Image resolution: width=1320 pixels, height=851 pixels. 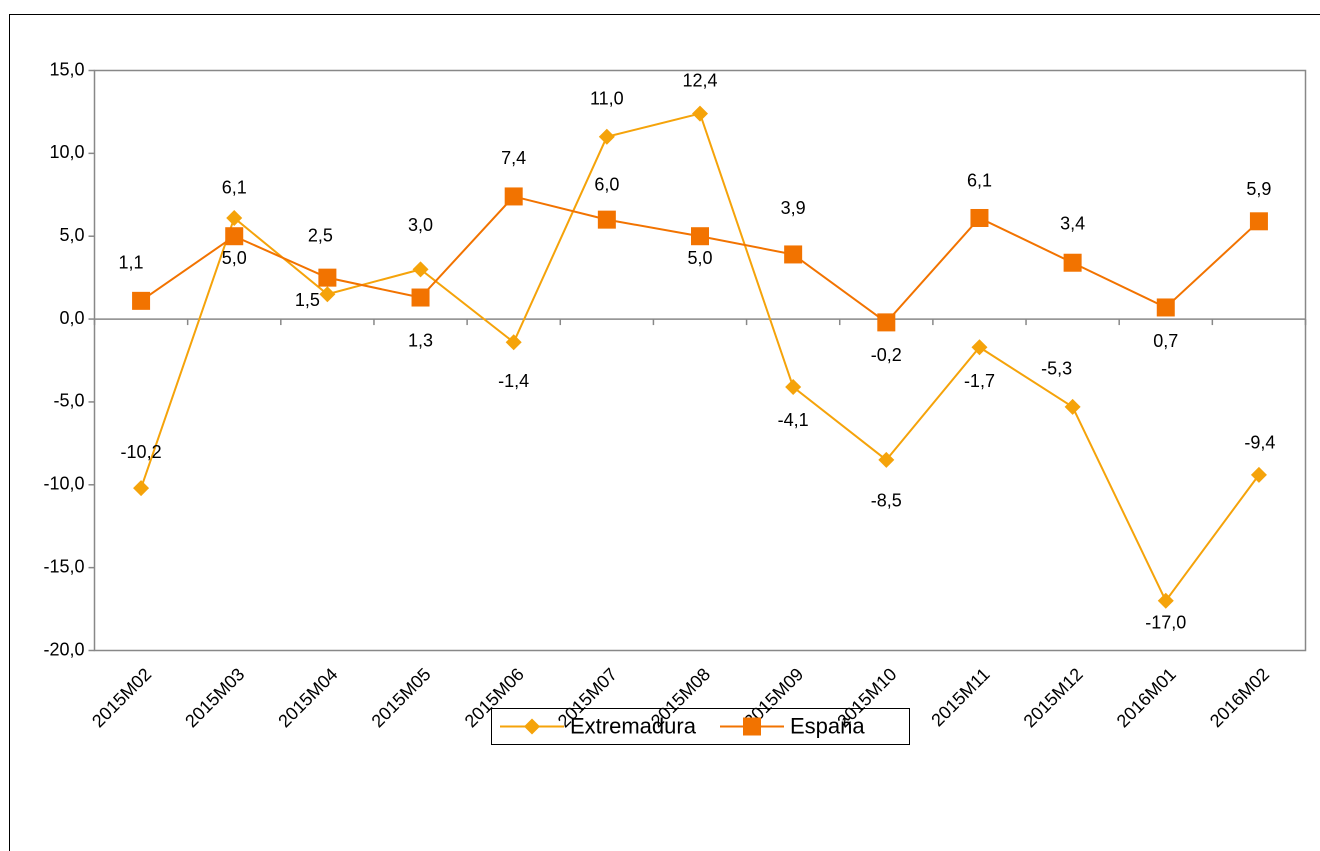 What do you see at coordinates (886, 501) in the screenshot?
I see `data-label: -8,5` at bounding box center [886, 501].